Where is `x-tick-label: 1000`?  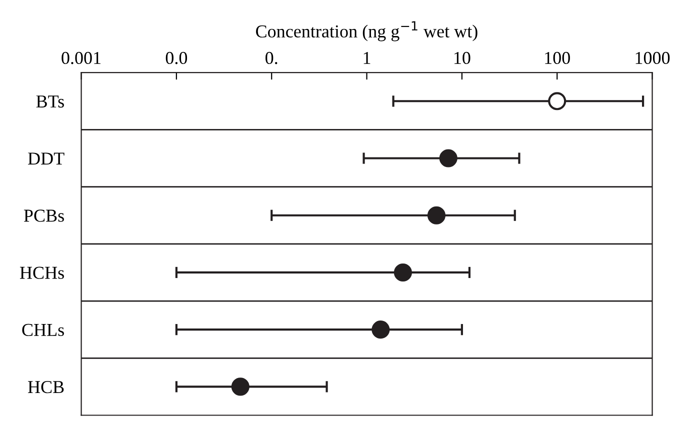
x-tick-label: 1000 is located at coordinates (653, 58).